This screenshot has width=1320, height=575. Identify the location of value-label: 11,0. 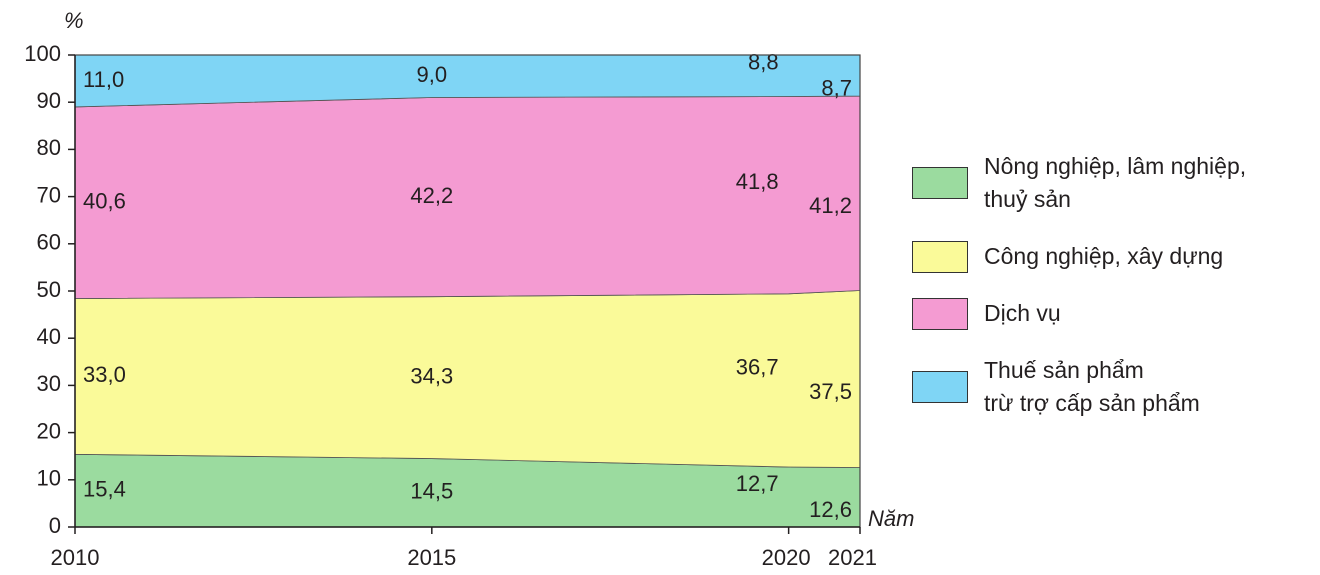
(103, 79).